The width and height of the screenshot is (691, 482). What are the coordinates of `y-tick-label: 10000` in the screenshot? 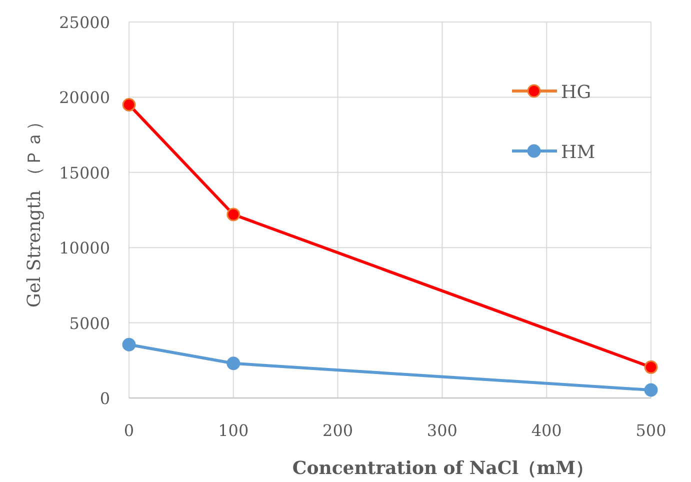 It's located at (84, 248).